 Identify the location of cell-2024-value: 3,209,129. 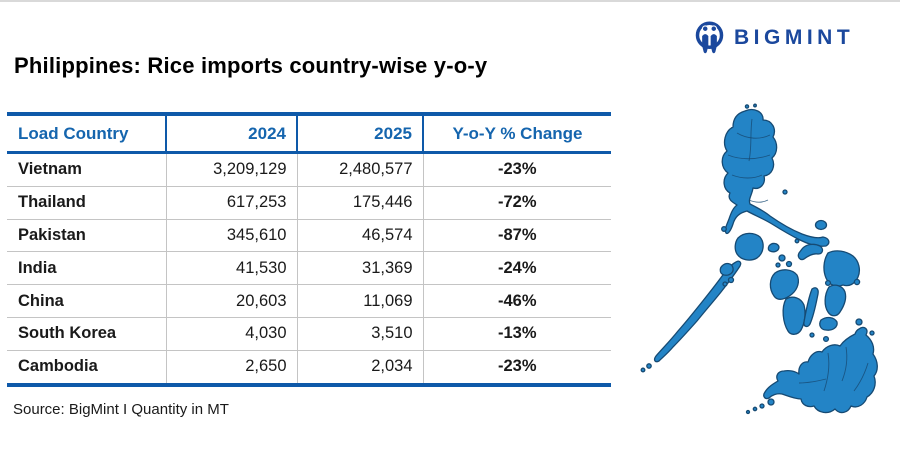
(232, 169).